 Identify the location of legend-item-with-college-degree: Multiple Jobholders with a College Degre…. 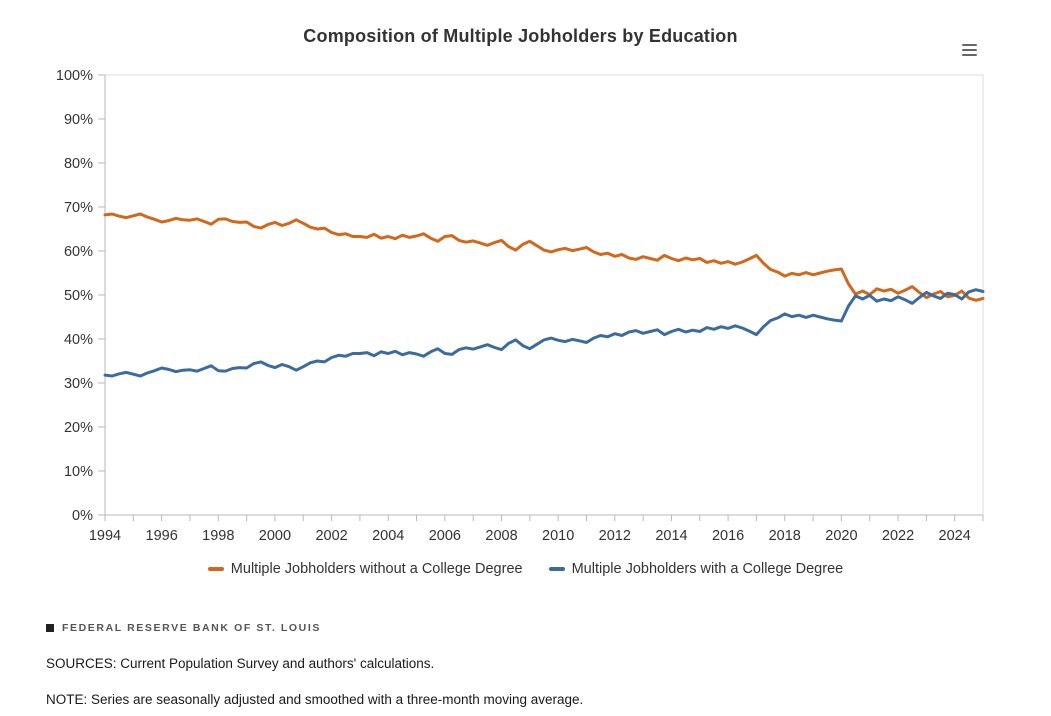
(696, 569).